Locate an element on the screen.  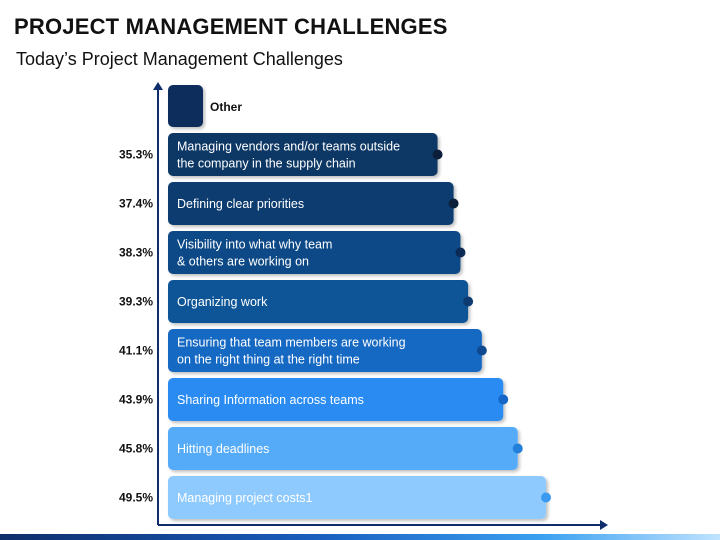
value-label: 45.8% is located at coordinates (136, 449).